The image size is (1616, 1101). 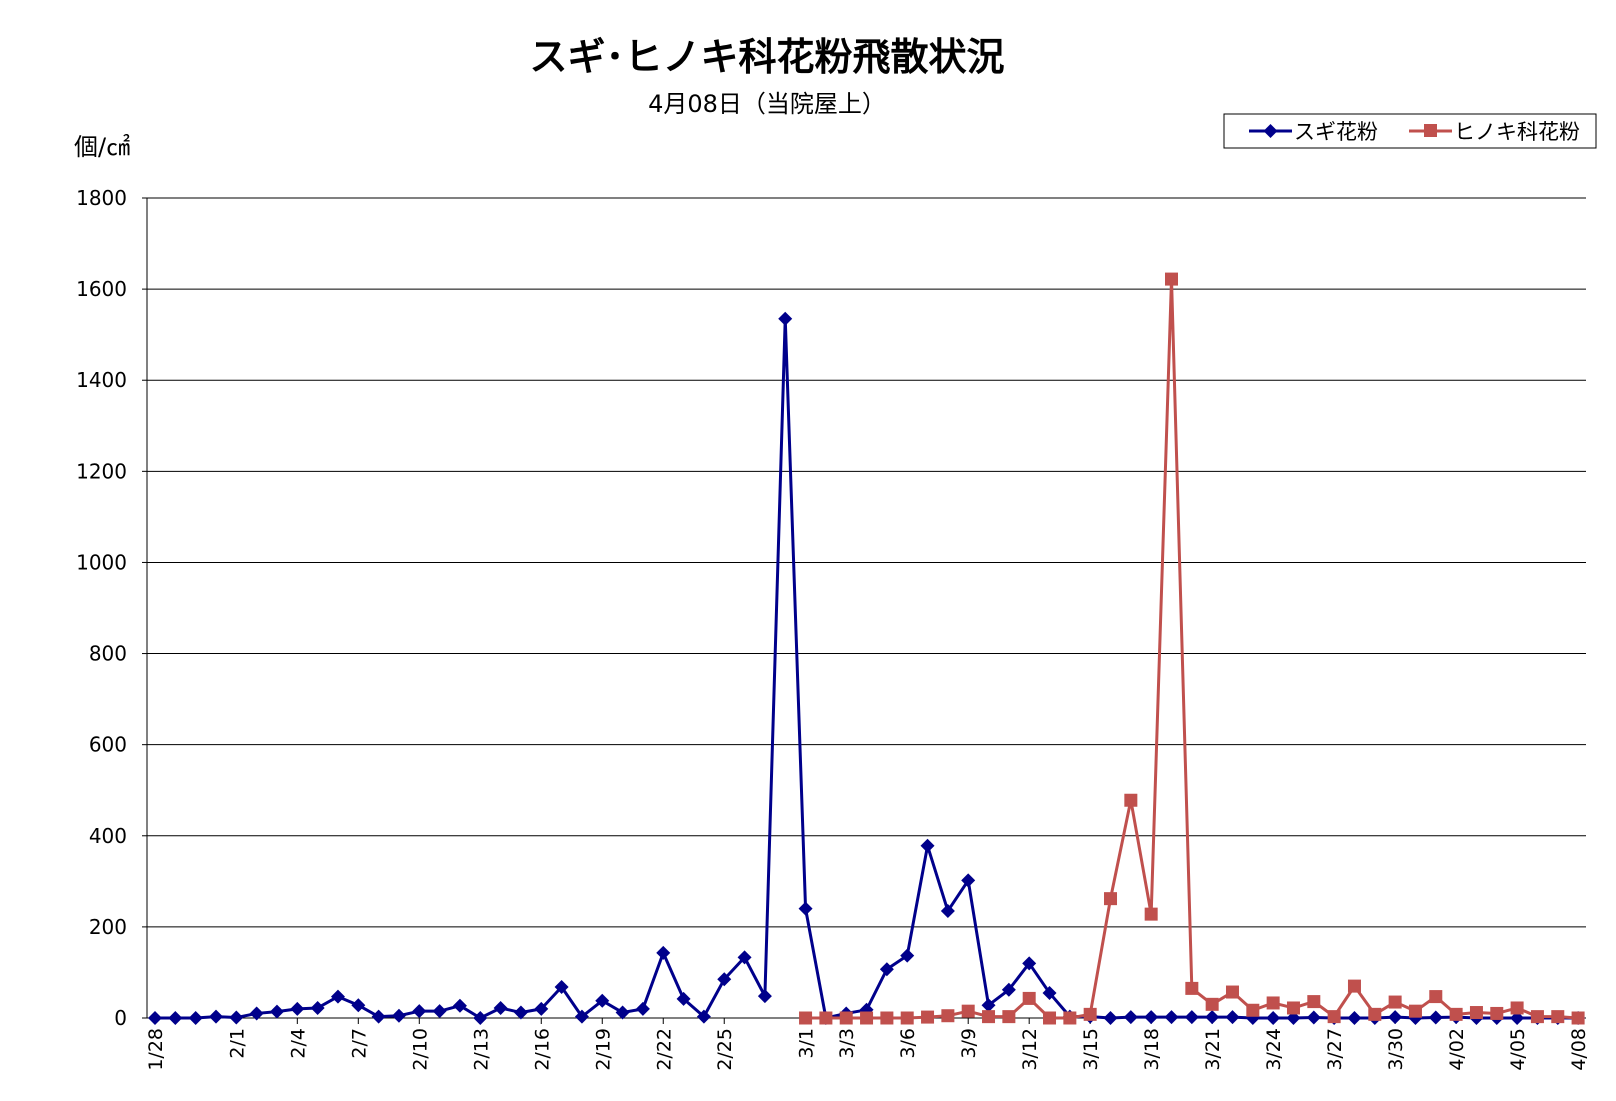 I want to click on x-tick-label: 2/13, so click(x=481, y=1049).